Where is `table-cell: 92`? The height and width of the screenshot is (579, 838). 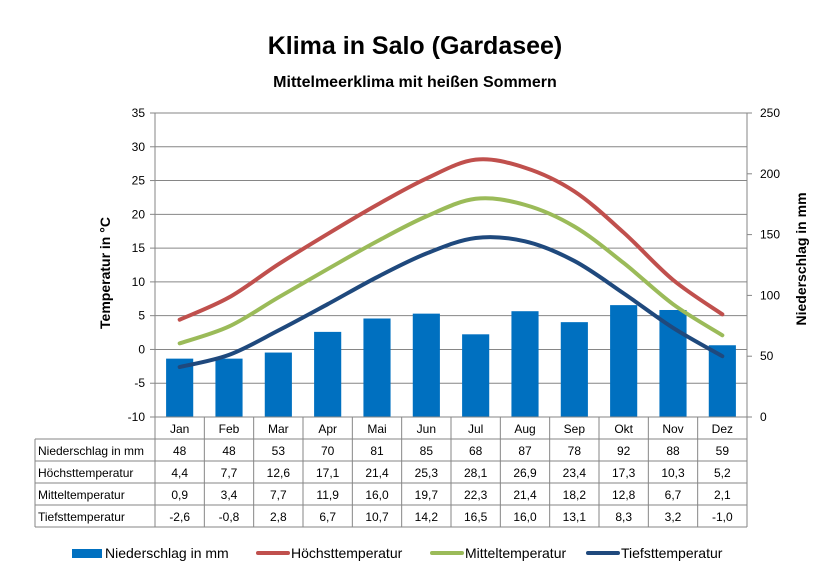
table-cell: 92 is located at coordinates (624, 451).